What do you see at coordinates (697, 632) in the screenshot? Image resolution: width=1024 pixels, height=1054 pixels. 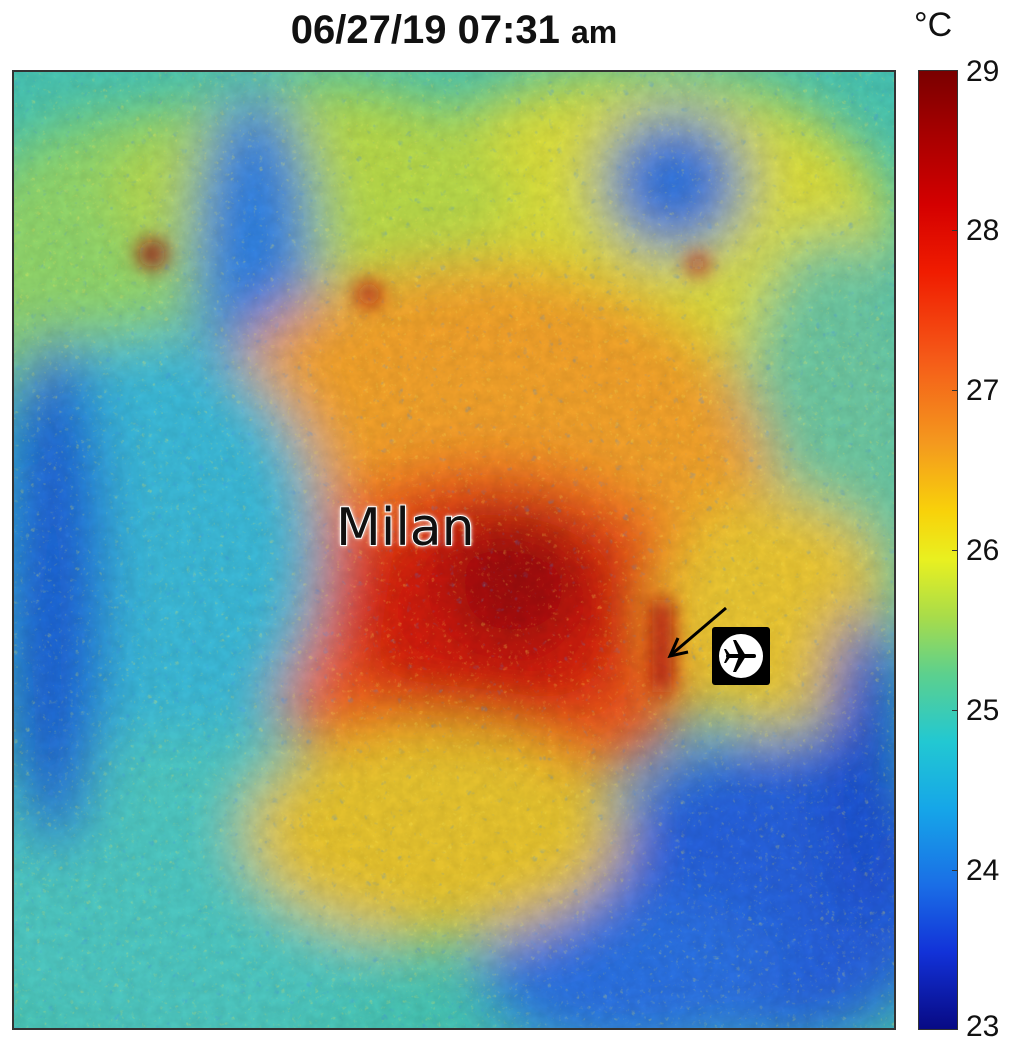 I see `airport-arrow` at bounding box center [697, 632].